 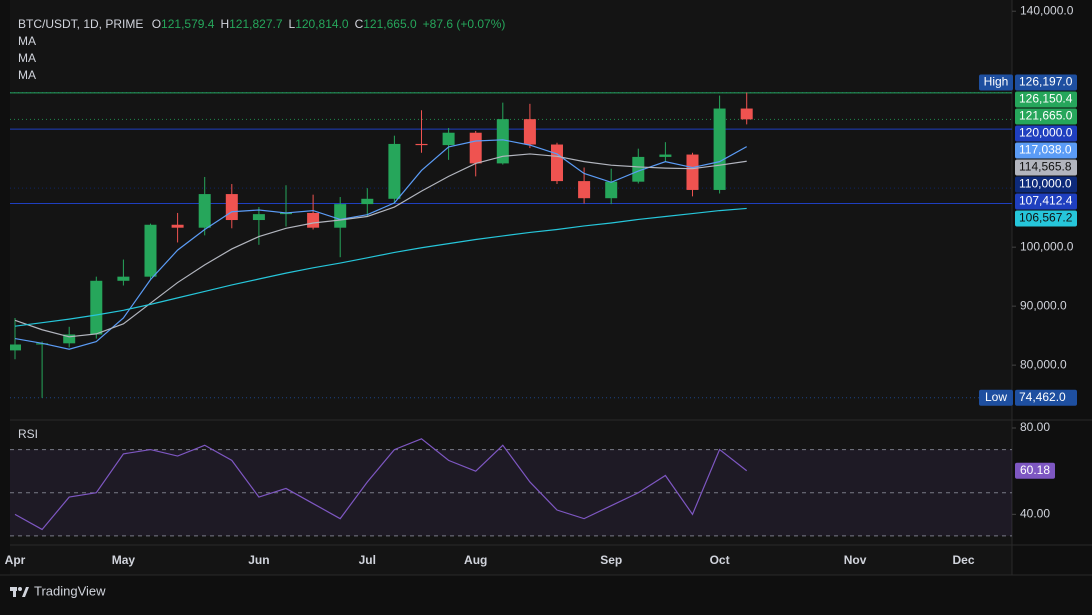 I want to click on price-tag: High, so click(x=996, y=82).